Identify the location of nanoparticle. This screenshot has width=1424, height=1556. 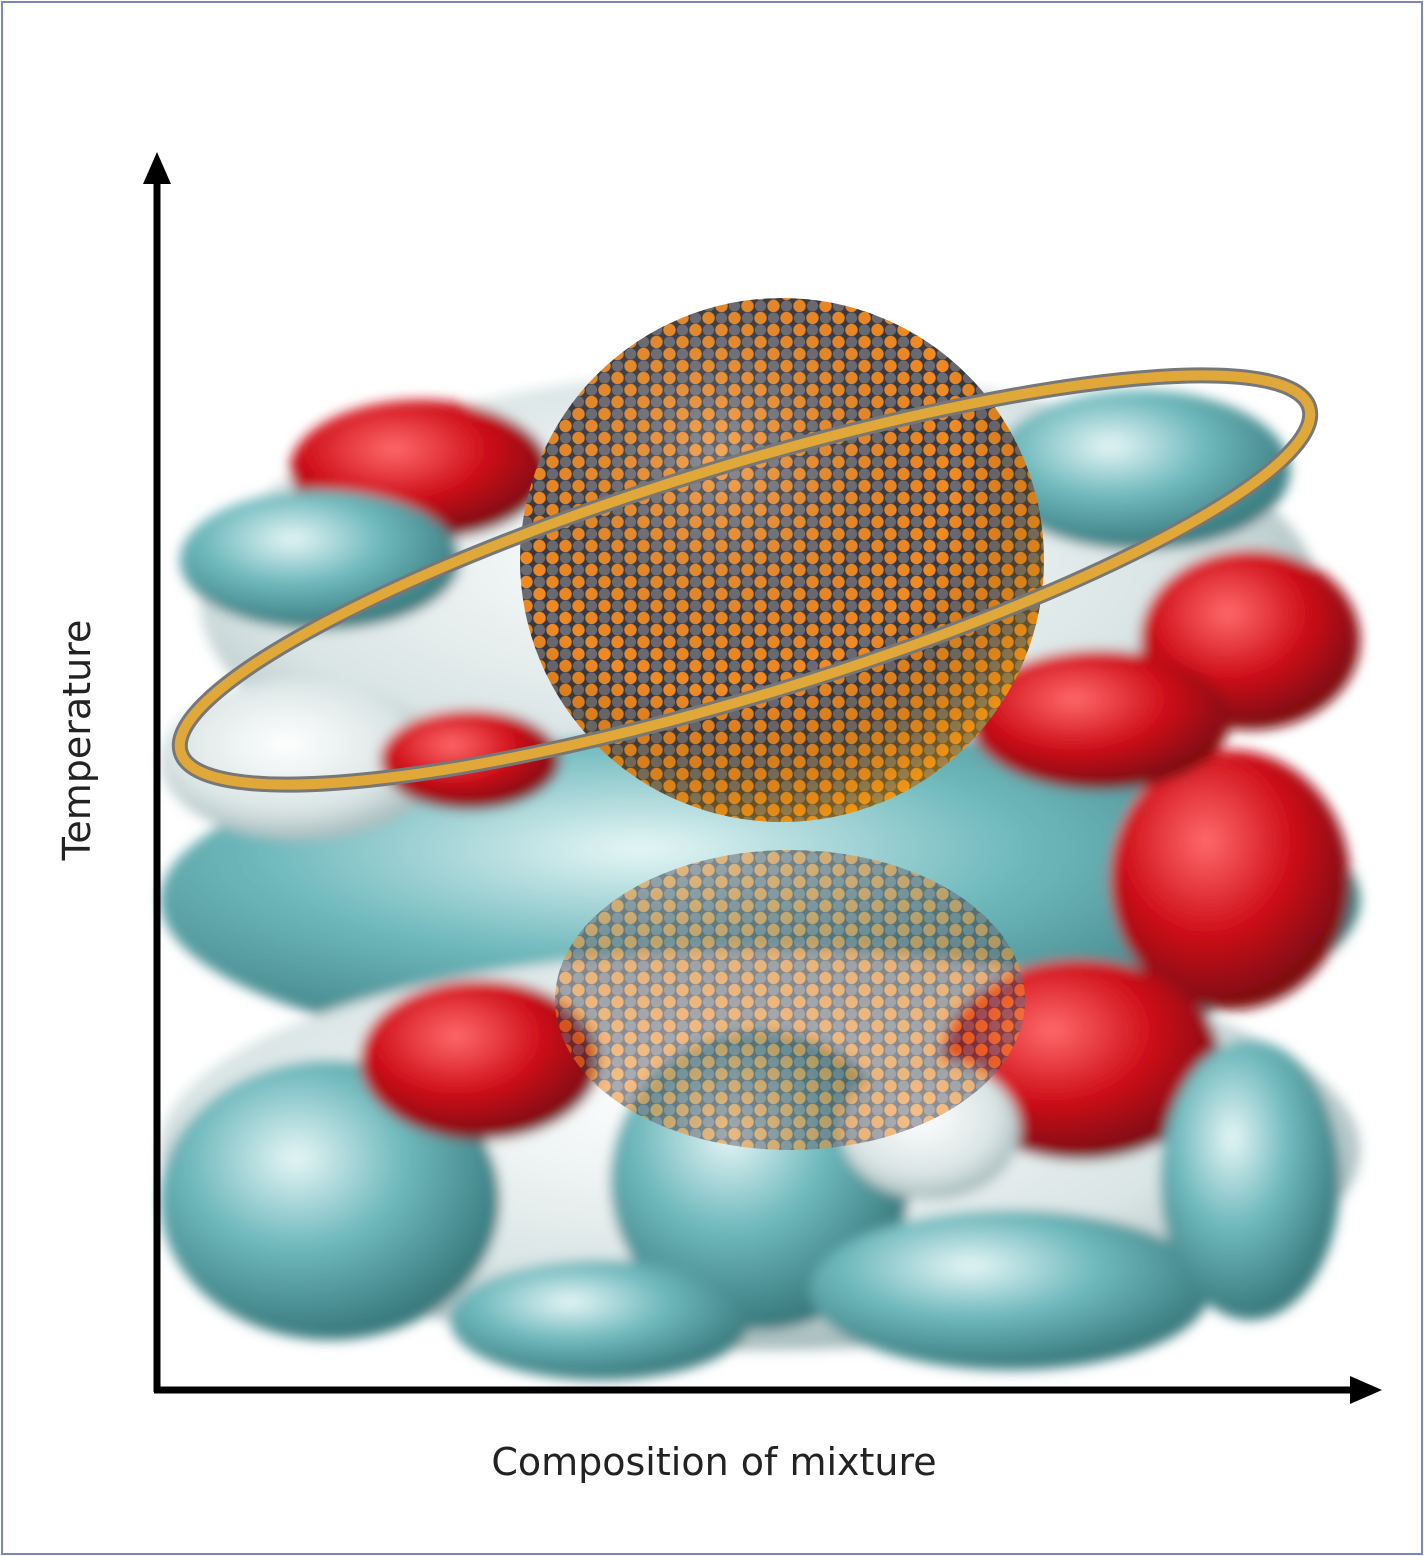
(782, 560).